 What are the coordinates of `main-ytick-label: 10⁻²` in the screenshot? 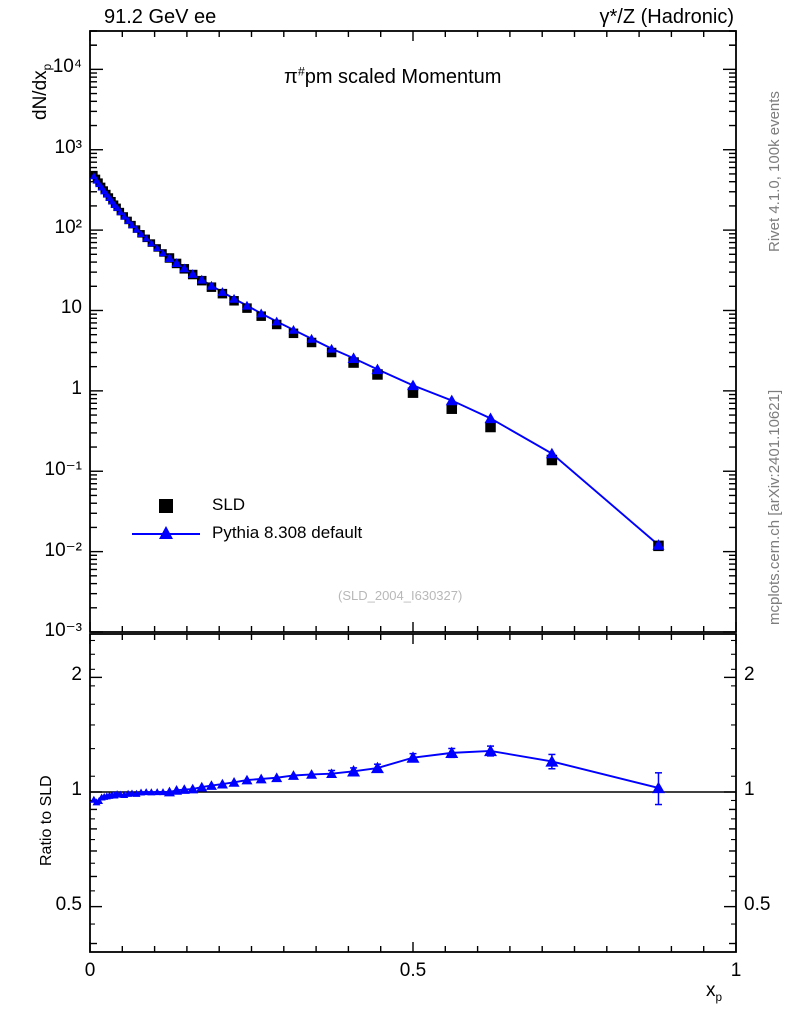 It's located at (63, 550).